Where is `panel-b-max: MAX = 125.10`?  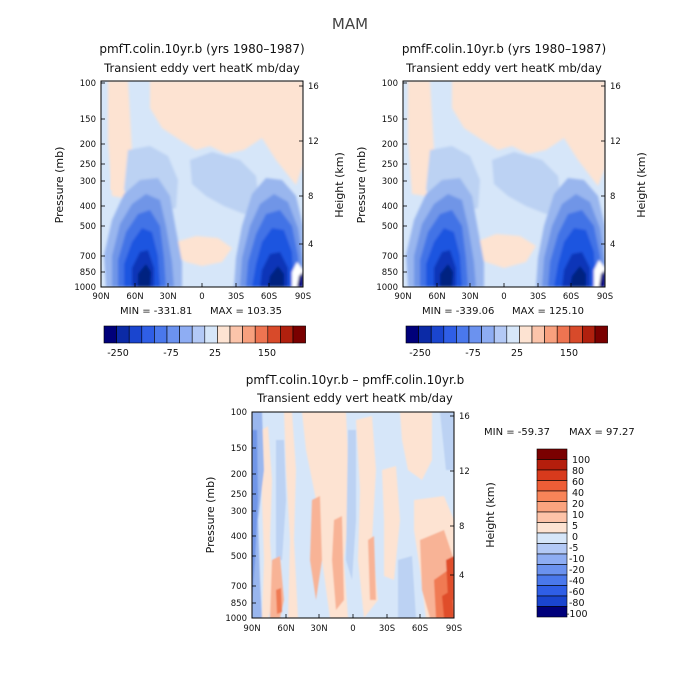
panel-b-max: MAX = 125.10 is located at coordinates (548, 311).